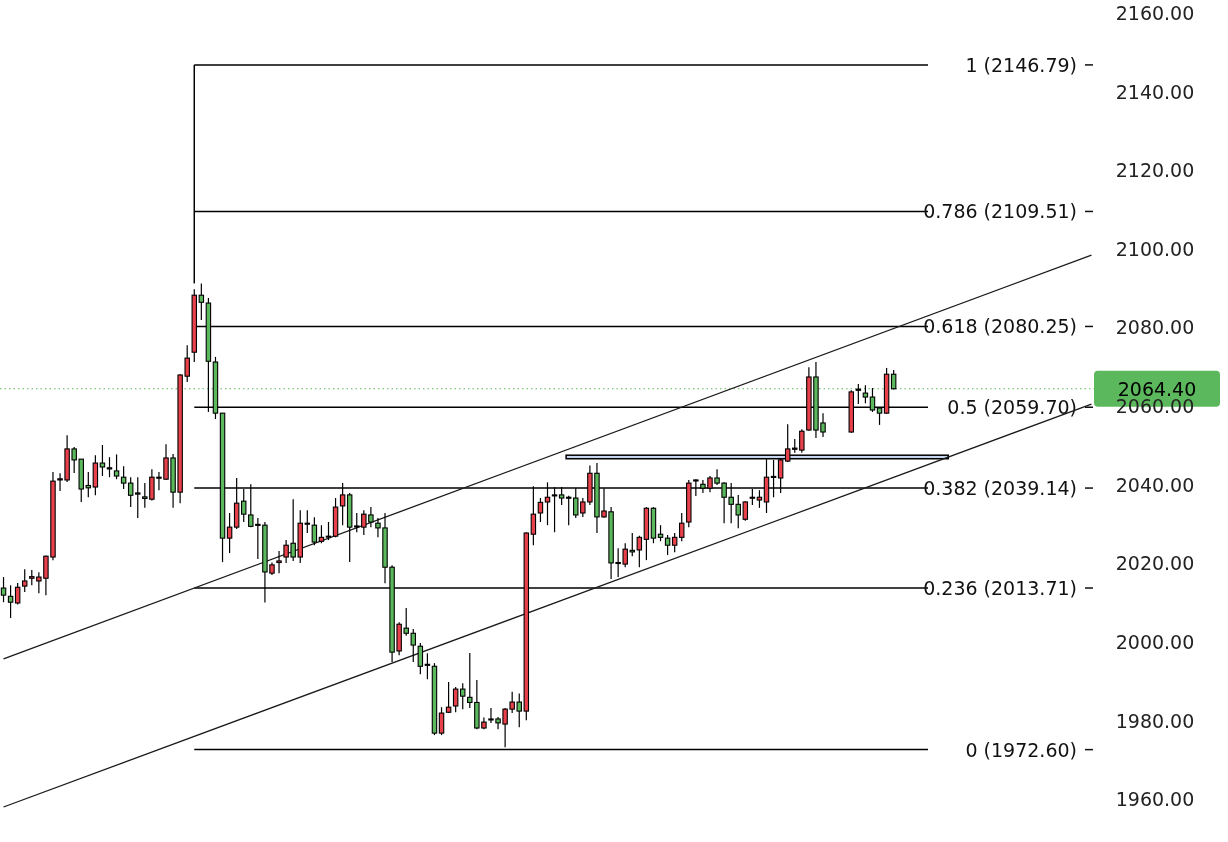 This screenshot has height=842, width=1228. I want to click on y-tick-label: 2020.00, so click(1155, 563).